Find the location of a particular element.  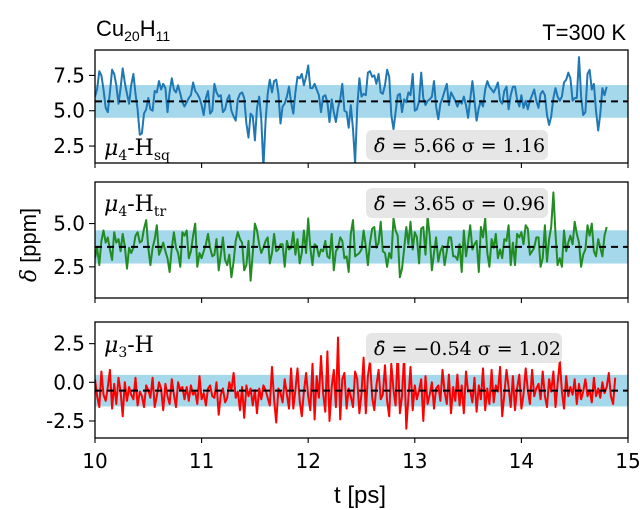

x-tick-label: 15 is located at coordinates (627, 461).